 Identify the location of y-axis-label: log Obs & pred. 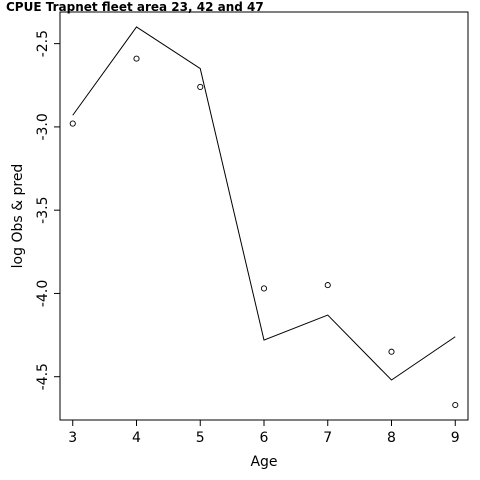
(18, 216).